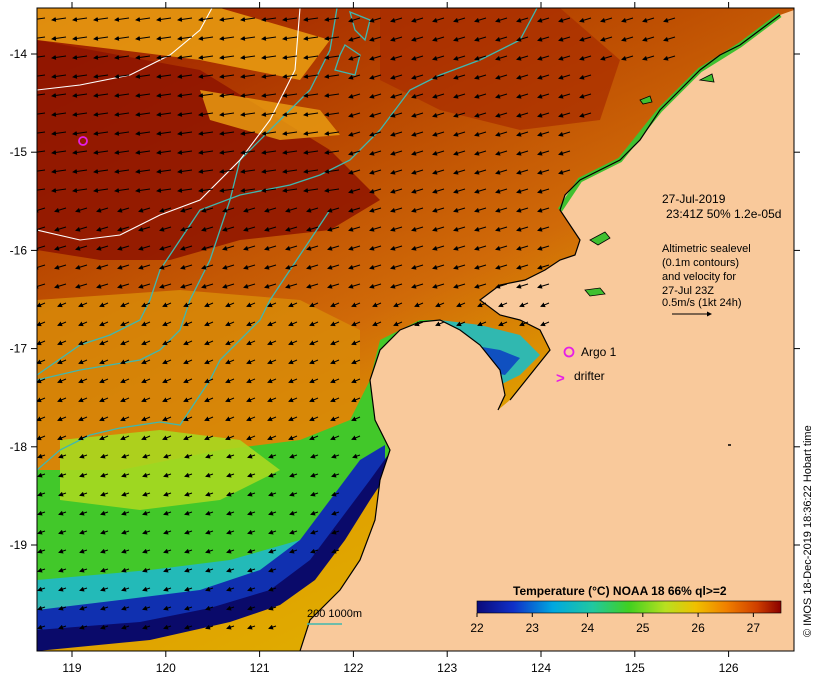 Image resolution: width=820 pixels, height=680 pixels. I want to click on colorbar-gradient, so click(629, 607).